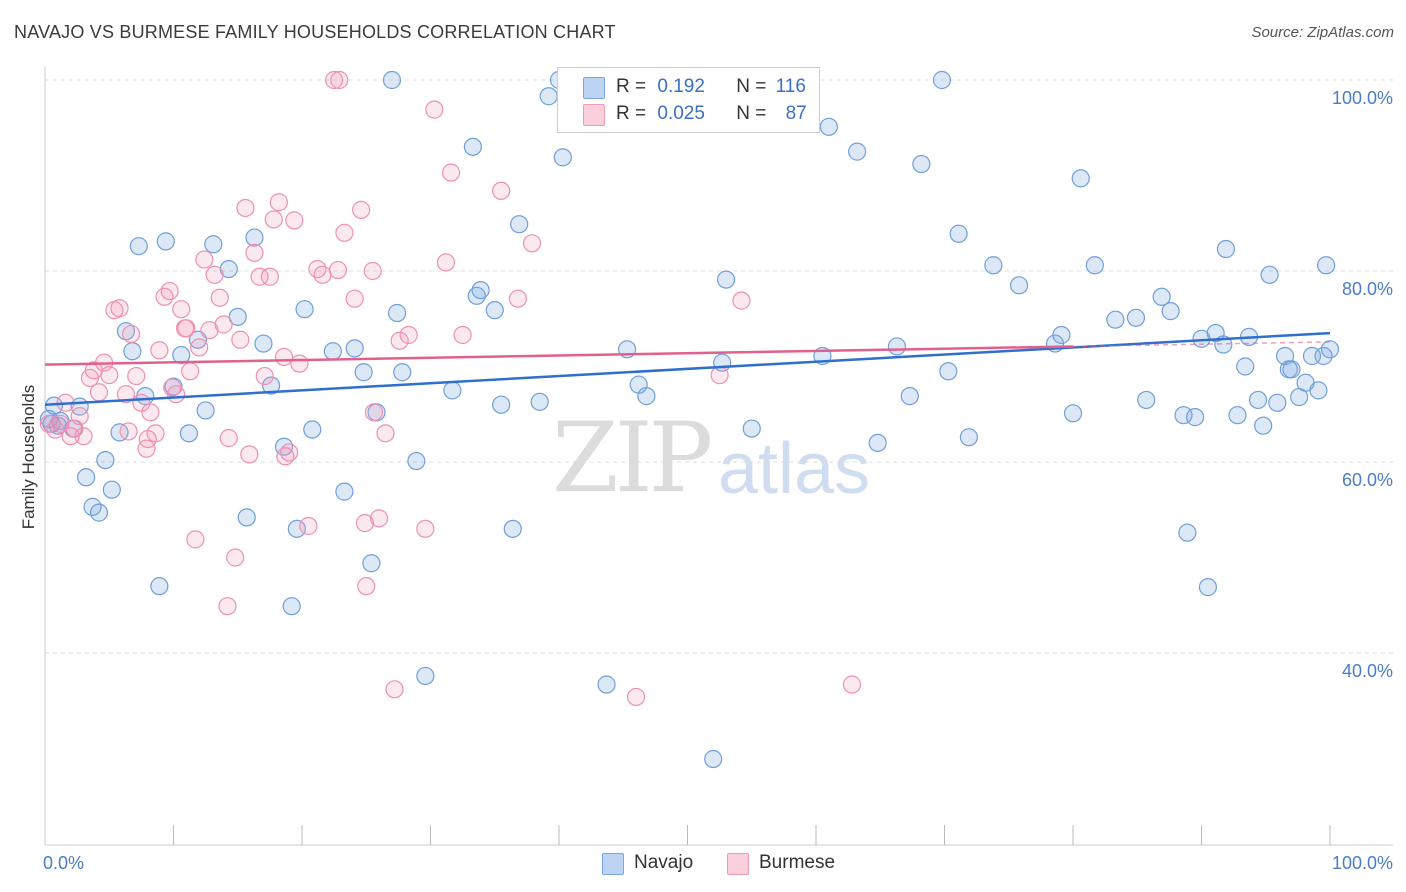 This screenshot has width=1406, height=892. What do you see at coordinates (632, 458) in the screenshot?
I see `watermark-zip: ZIP` at bounding box center [632, 458].